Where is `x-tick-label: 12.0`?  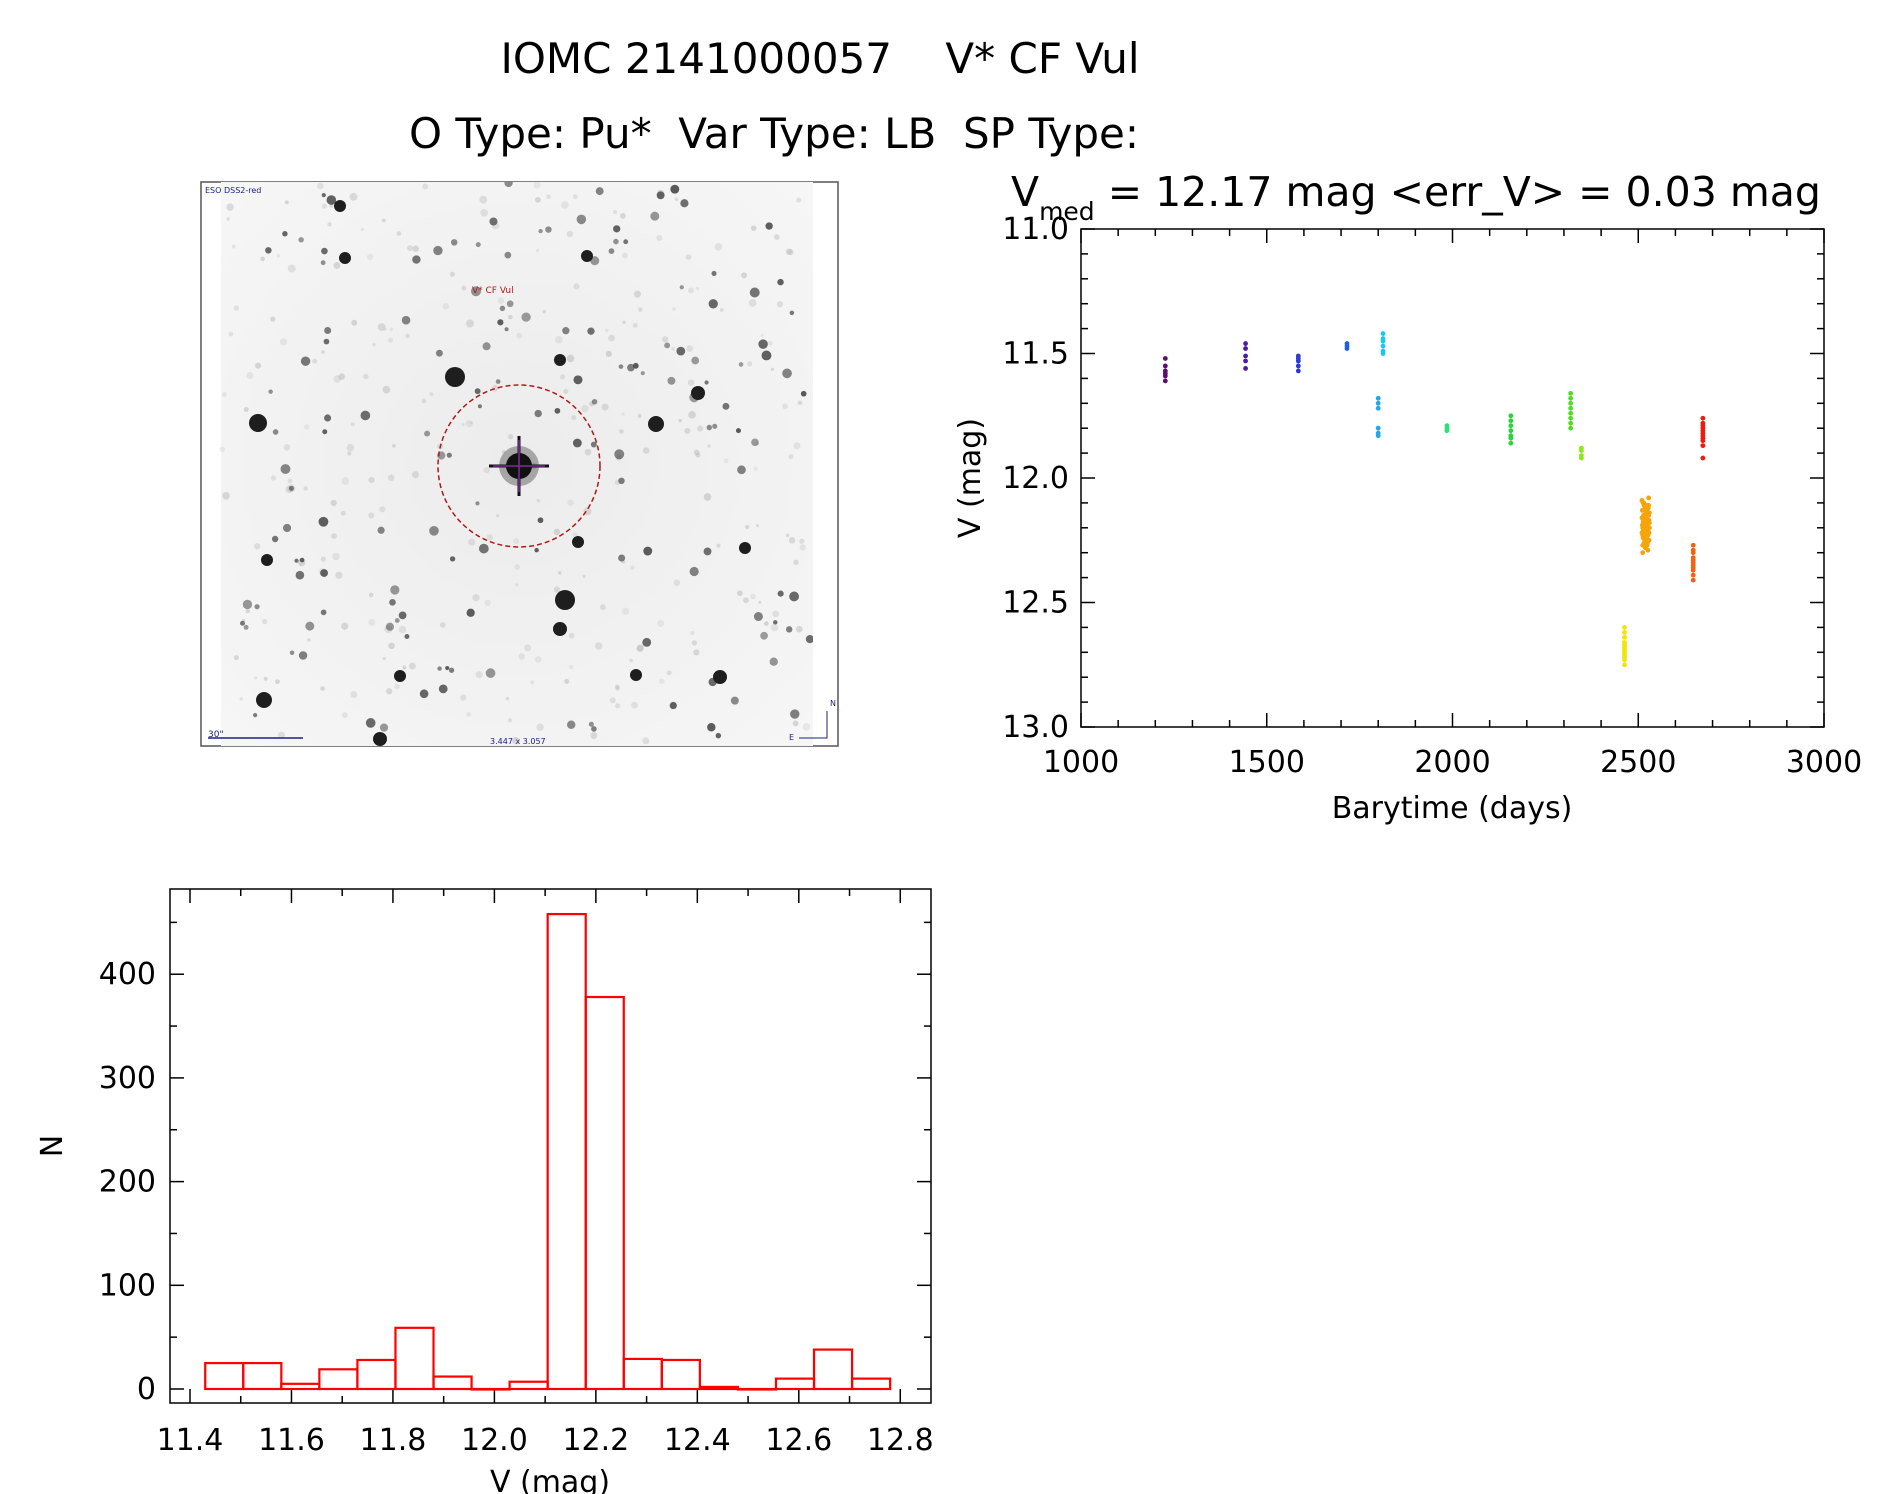
x-tick-label: 12.0 is located at coordinates (494, 1440).